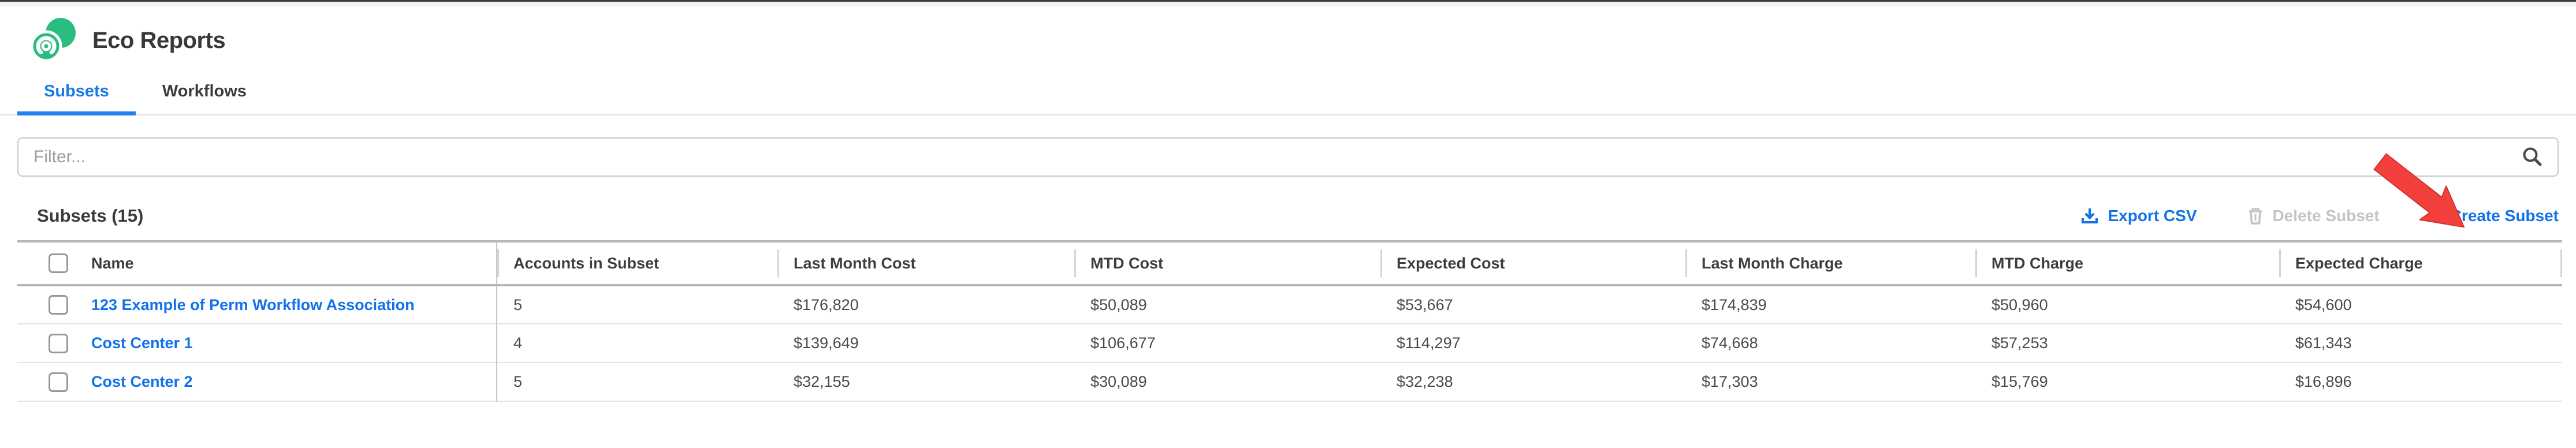 This screenshot has width=2576, height=448. I want to click on subsets-toolbar: Subsets (15) Export CSV Delet, so click(1288, 214).